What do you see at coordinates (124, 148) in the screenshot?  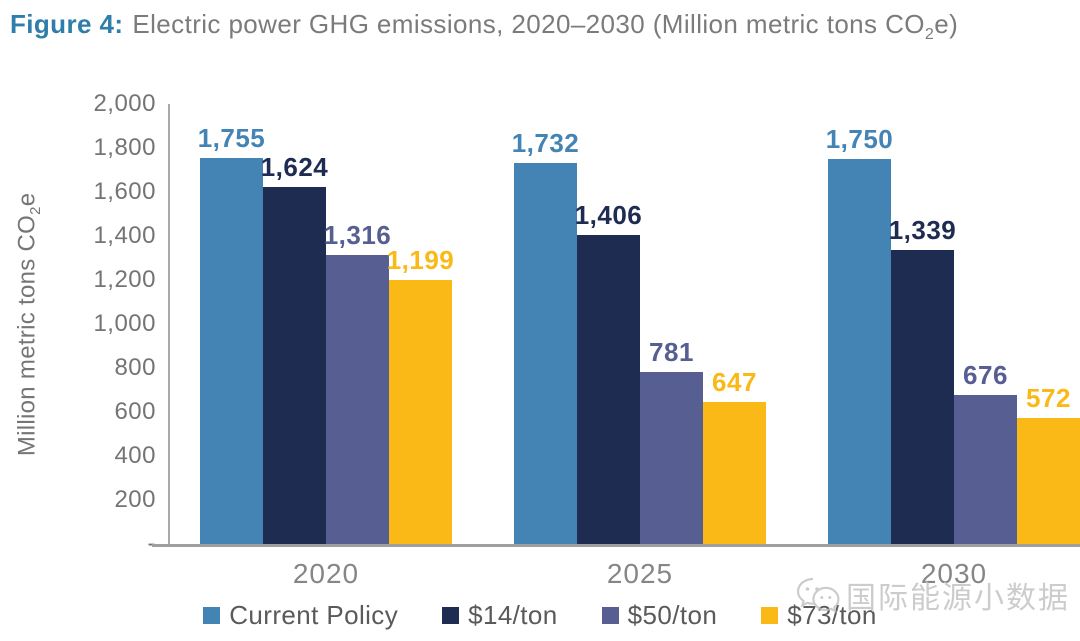 I see `y-tick-label: 1,800` at bounding box center [124, 148].